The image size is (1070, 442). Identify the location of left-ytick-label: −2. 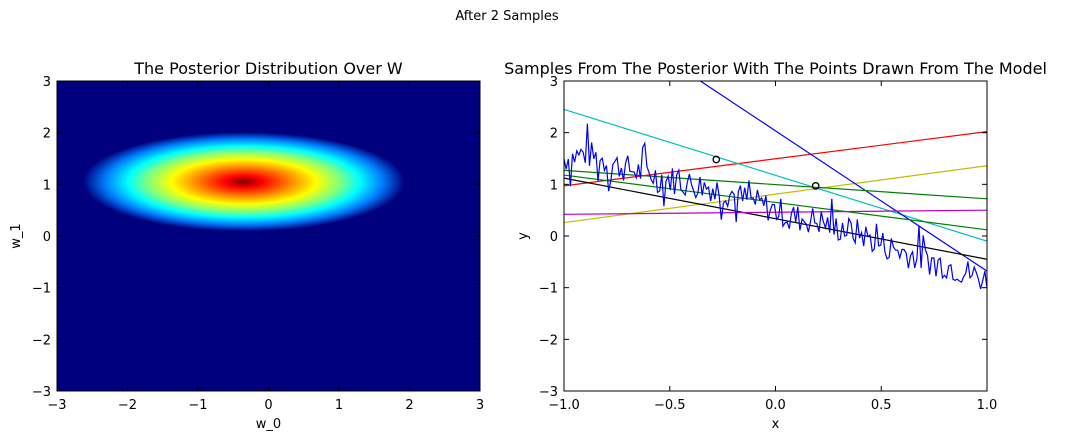
(41, 340).